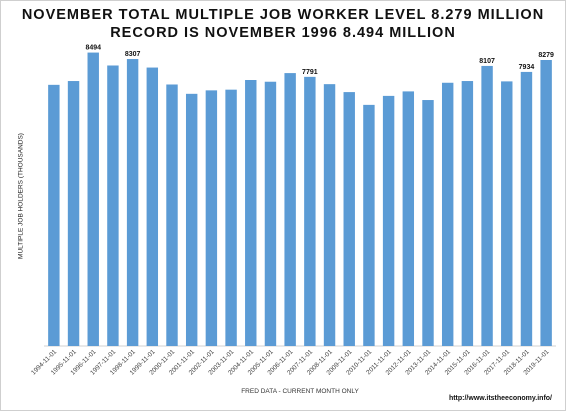  Describe the element at coordinates (300, 391) in the screenshot. I see `x-axis-label: FRED DATA - CURRENT MONTH ONLY` at that location.